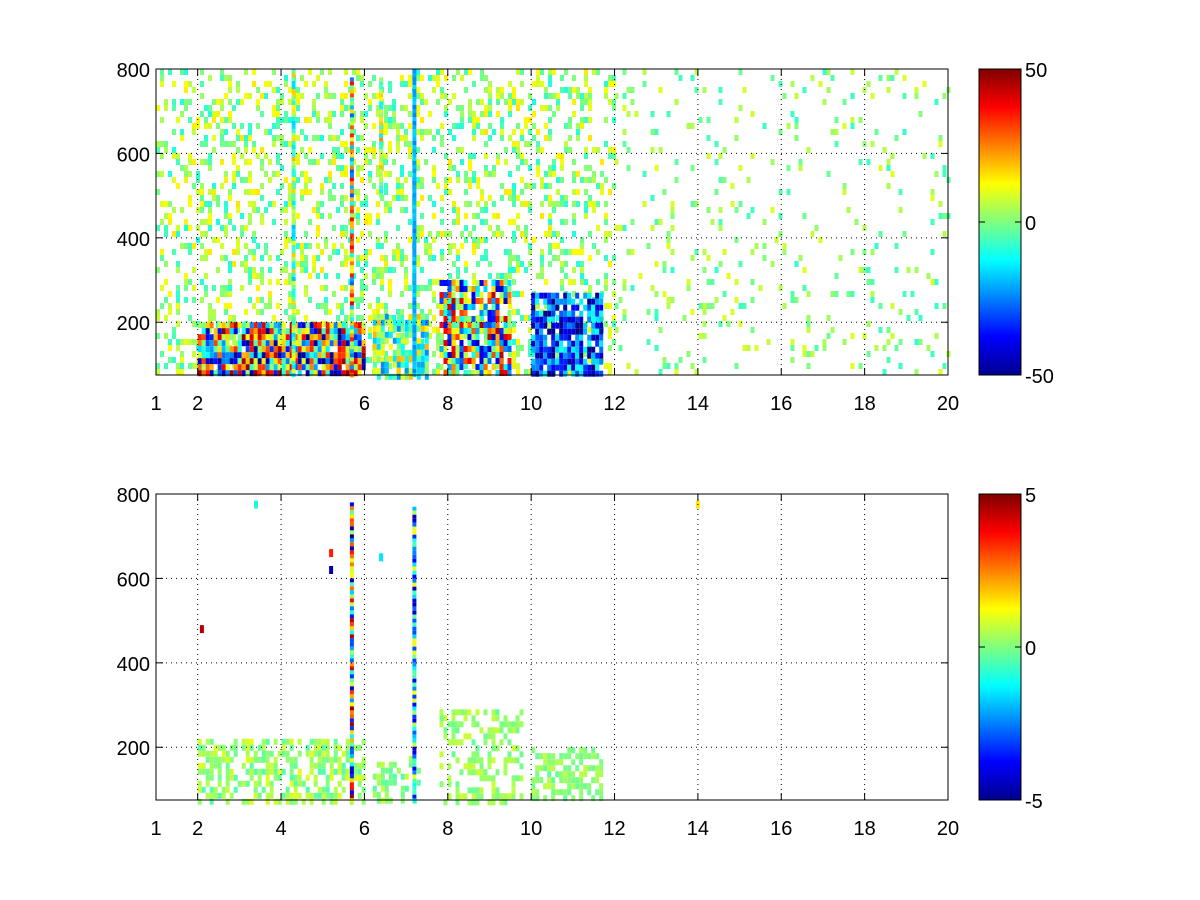 The image size is (1200, 900). What do you see at coordinates (1000, 647) in the screenshot?
I see `colorbar-gradient` at bounding box center [1000, 647].